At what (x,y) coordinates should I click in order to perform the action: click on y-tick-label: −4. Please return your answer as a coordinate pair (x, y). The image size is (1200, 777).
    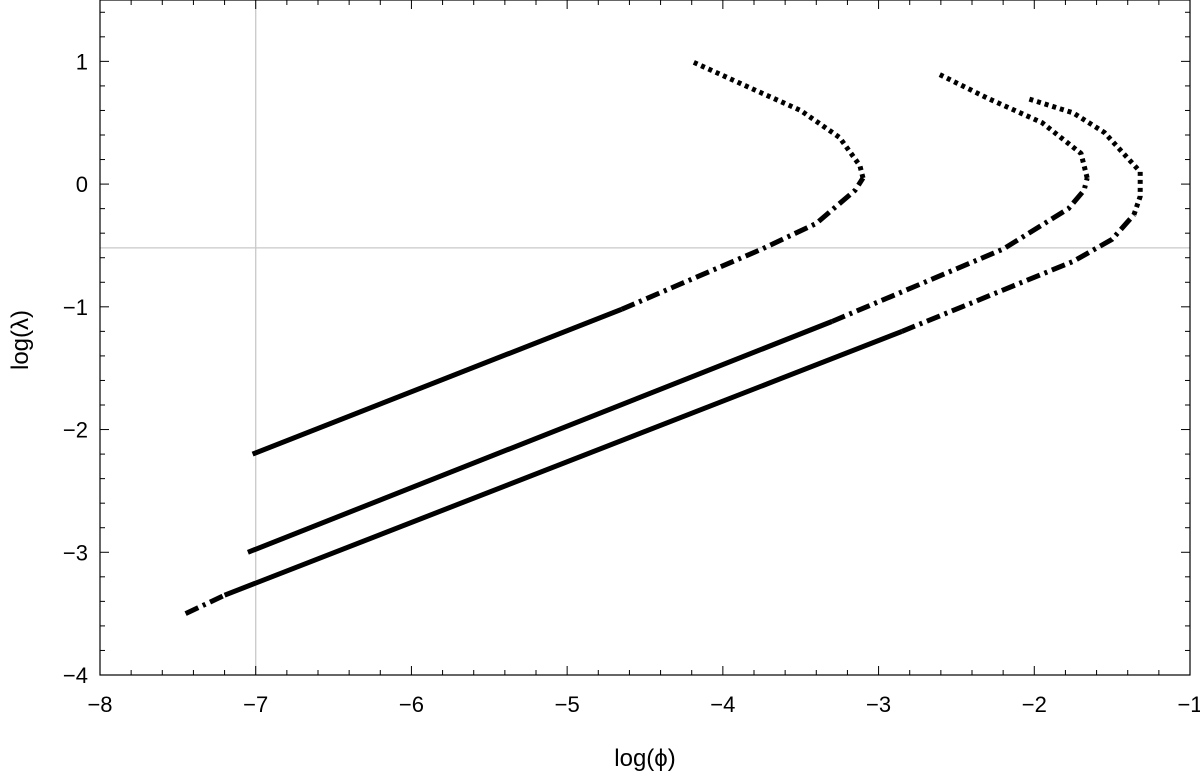
    Looking at the image, I should click on (75, 675).